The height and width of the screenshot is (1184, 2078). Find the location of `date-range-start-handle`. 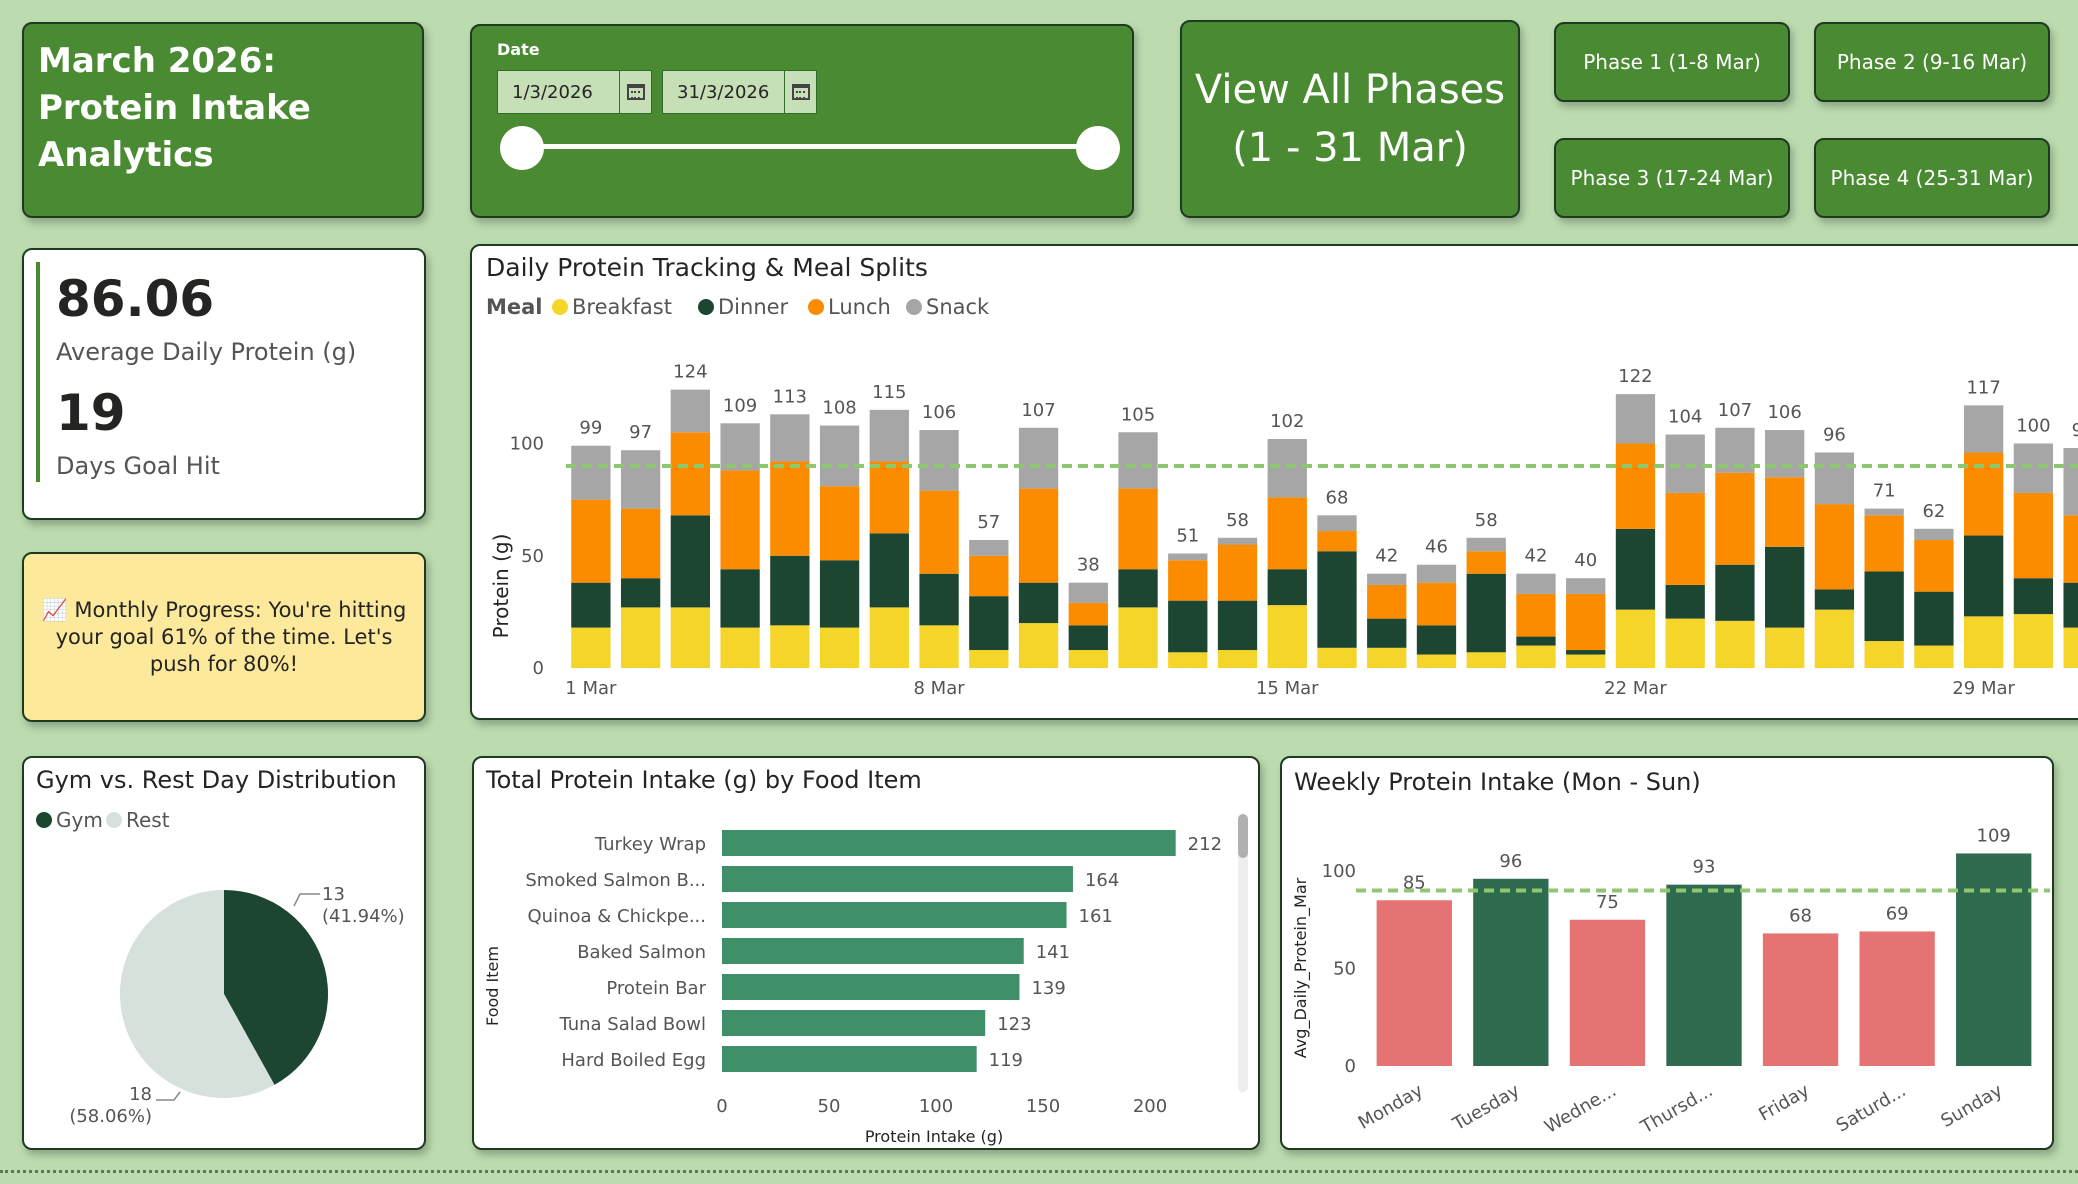

date-range-start-handle is located at coordinates (522, 148).